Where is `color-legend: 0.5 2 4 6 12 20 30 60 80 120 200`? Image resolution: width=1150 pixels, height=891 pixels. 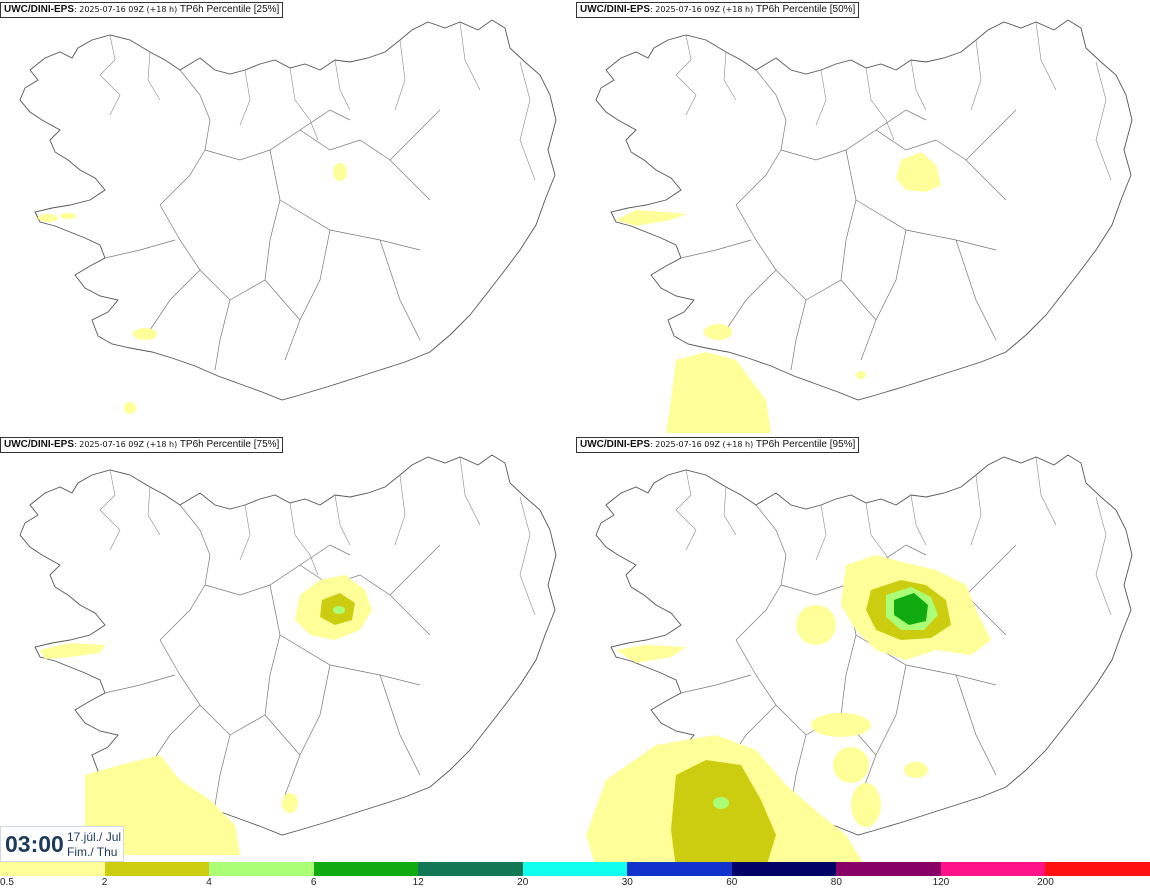
color-legend: 0.5 2 4 6 12 20 30 60 80 120 200 is located at coordinates (575, 876).